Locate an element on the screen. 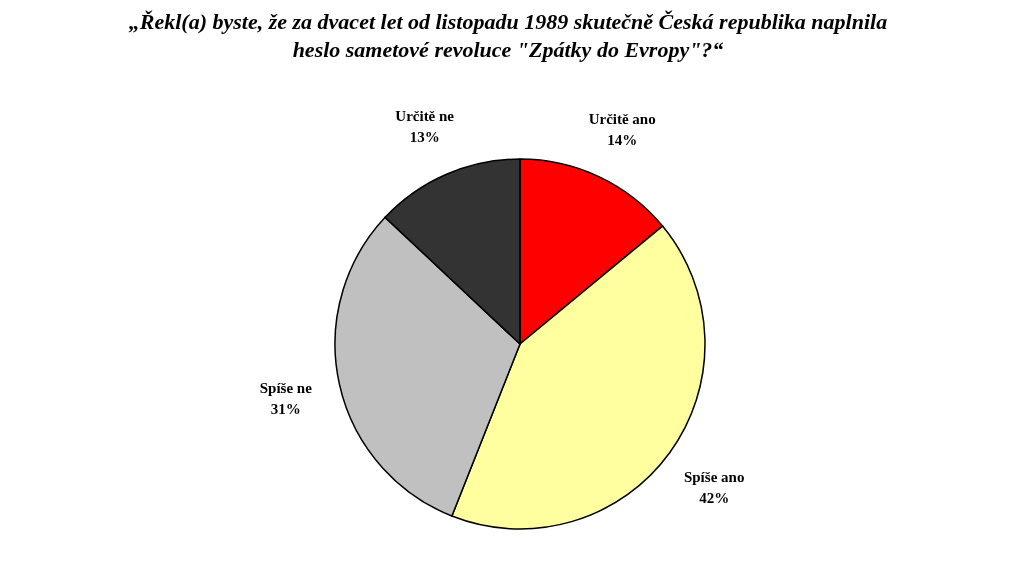 Image resolution: width=1024 pixels, height=575 pixels. slice-label: Spíše ne is located at coordinates (286, 388).